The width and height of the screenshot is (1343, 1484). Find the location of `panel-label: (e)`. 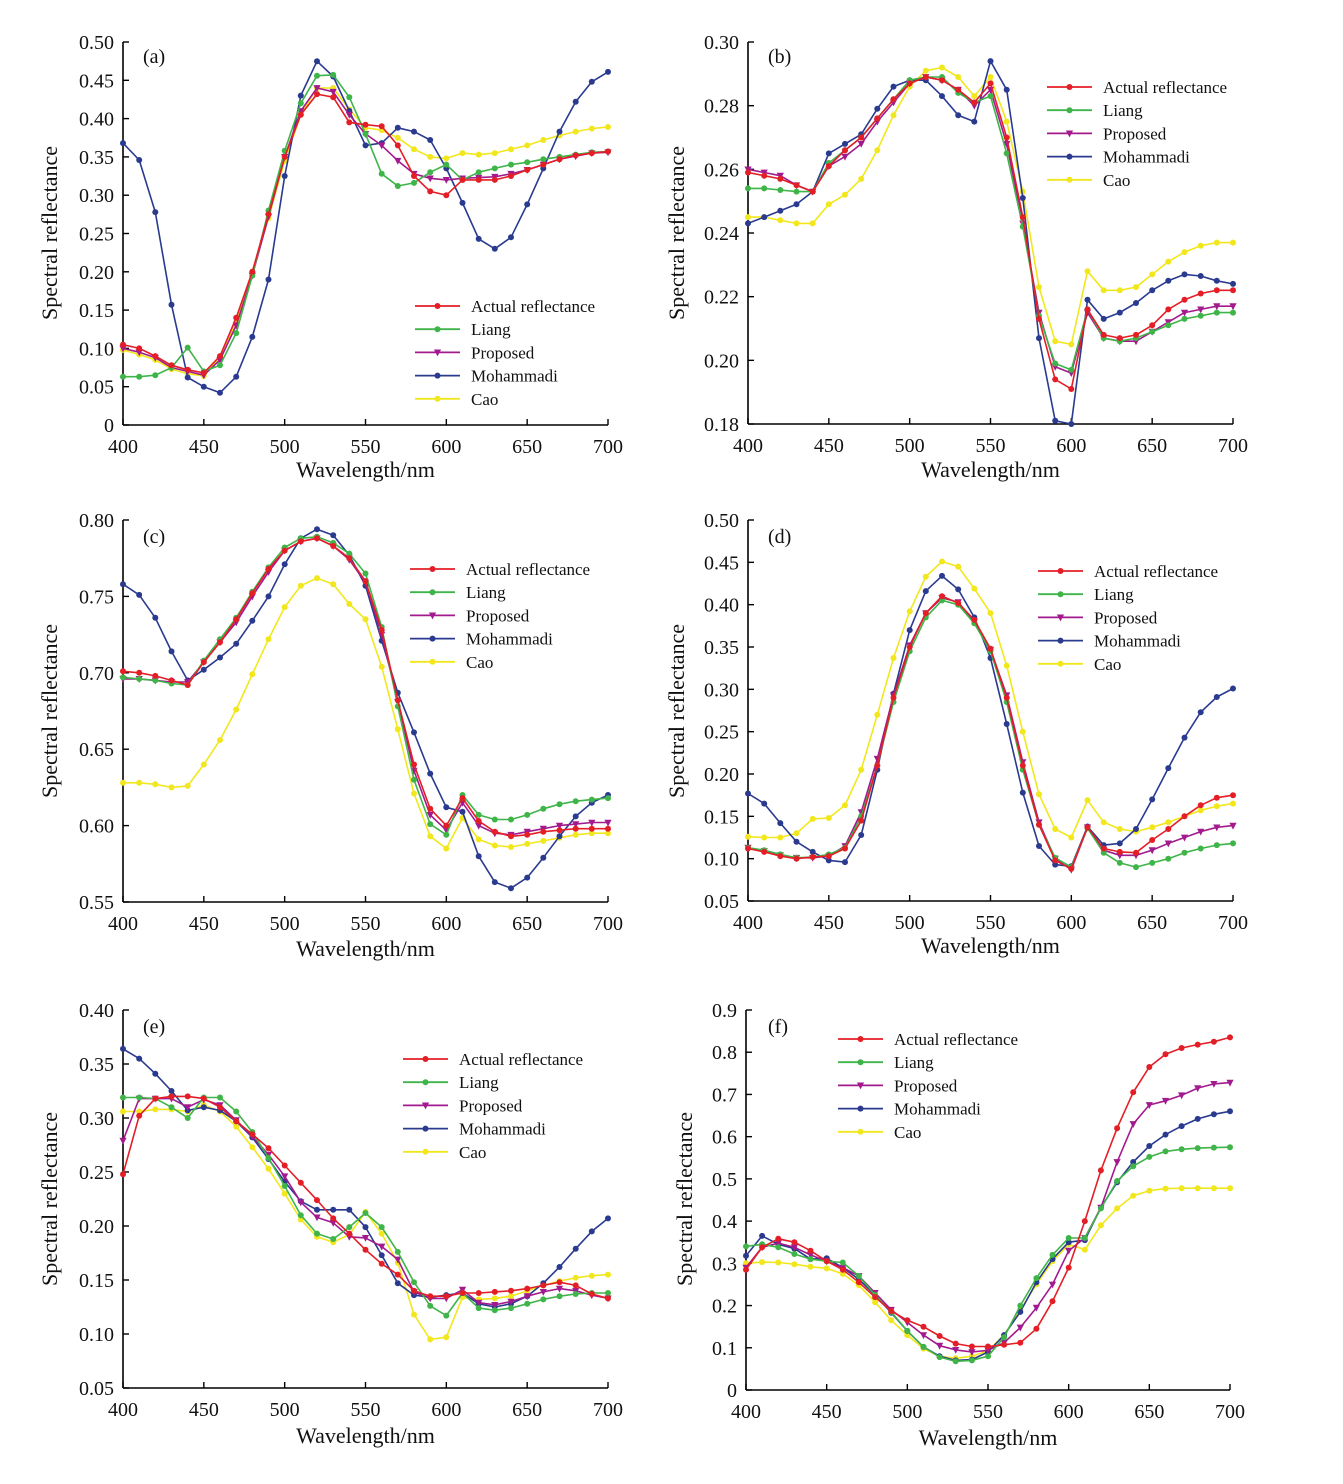

panel-label: (e) is located at coordinates (154, 1027).